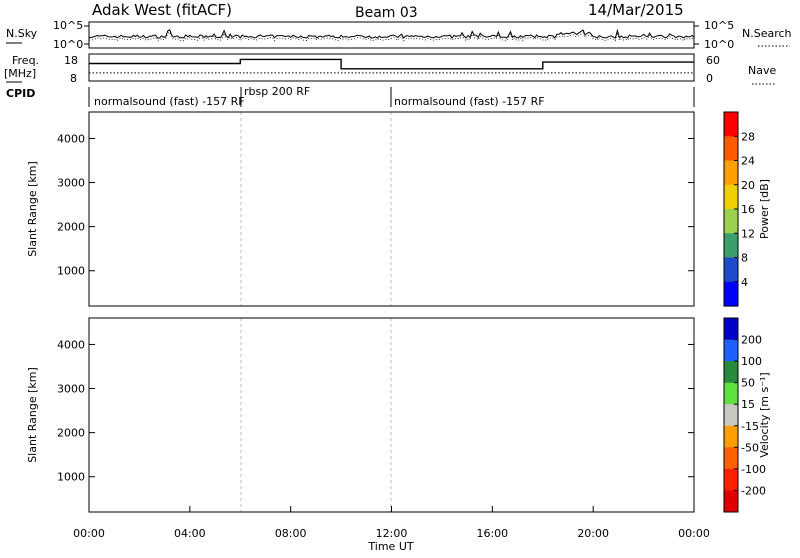  Describe the element at coordinates (767, 33) in the screenshot. I see `noise-search-label: N.Search` at that location.